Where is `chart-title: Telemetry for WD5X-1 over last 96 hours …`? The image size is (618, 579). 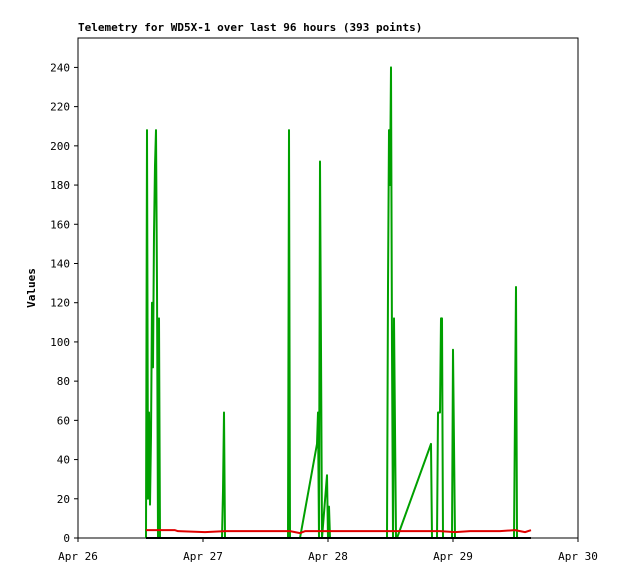
chart-title: Telemetry for WD5X-1 over last 96 hours … is located at coordinates (250, 27).